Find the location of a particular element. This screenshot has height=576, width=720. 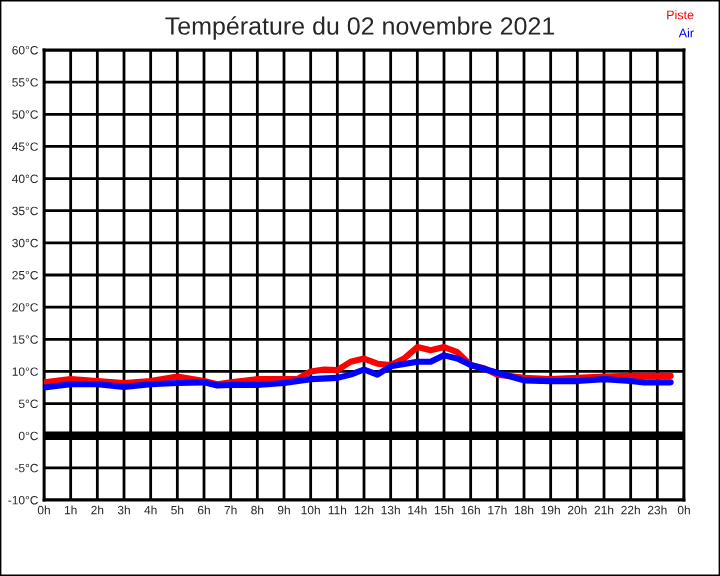

chart-title: Température du 02 novembre 2021 is located at coordinates (360, 28).